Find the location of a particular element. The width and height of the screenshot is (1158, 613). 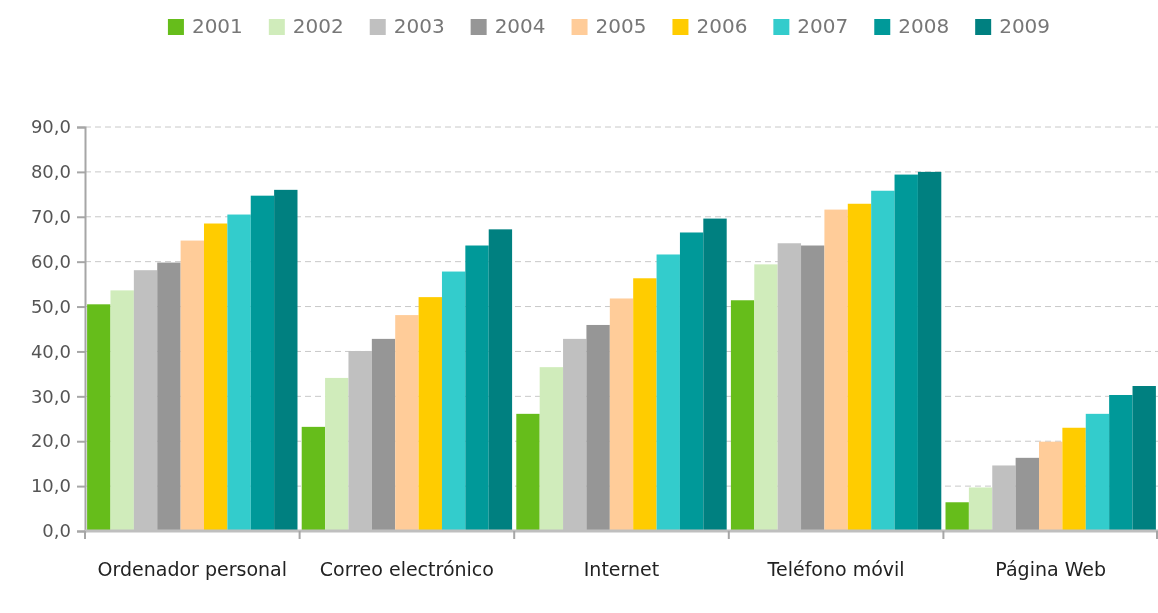

y-tick-label: 20,0 is located at coordinates (50, 441).